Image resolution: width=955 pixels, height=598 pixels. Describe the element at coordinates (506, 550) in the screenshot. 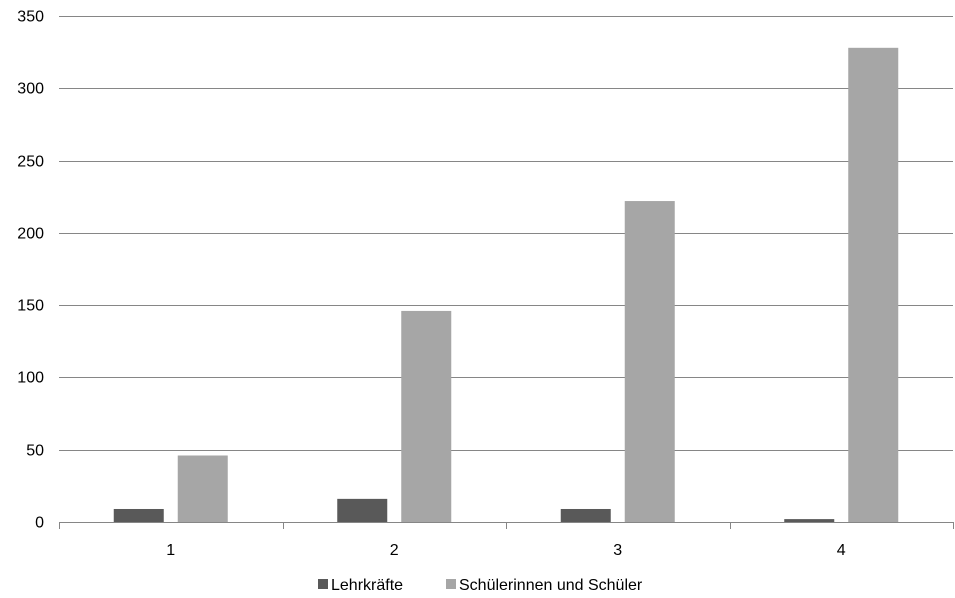

I see `x-axis-tick-labels: 1 2 3 4` at that location.